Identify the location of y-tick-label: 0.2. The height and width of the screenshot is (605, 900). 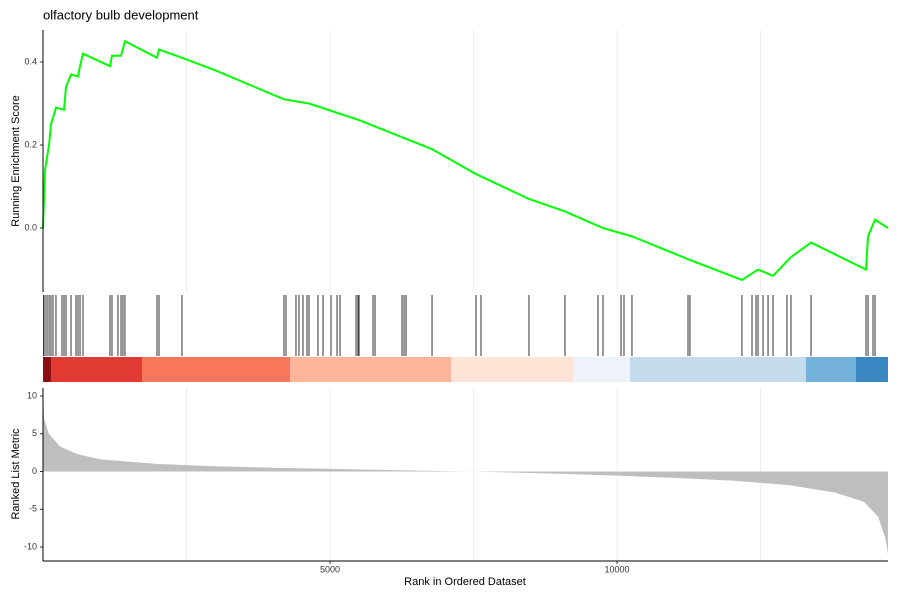
(30, 144).